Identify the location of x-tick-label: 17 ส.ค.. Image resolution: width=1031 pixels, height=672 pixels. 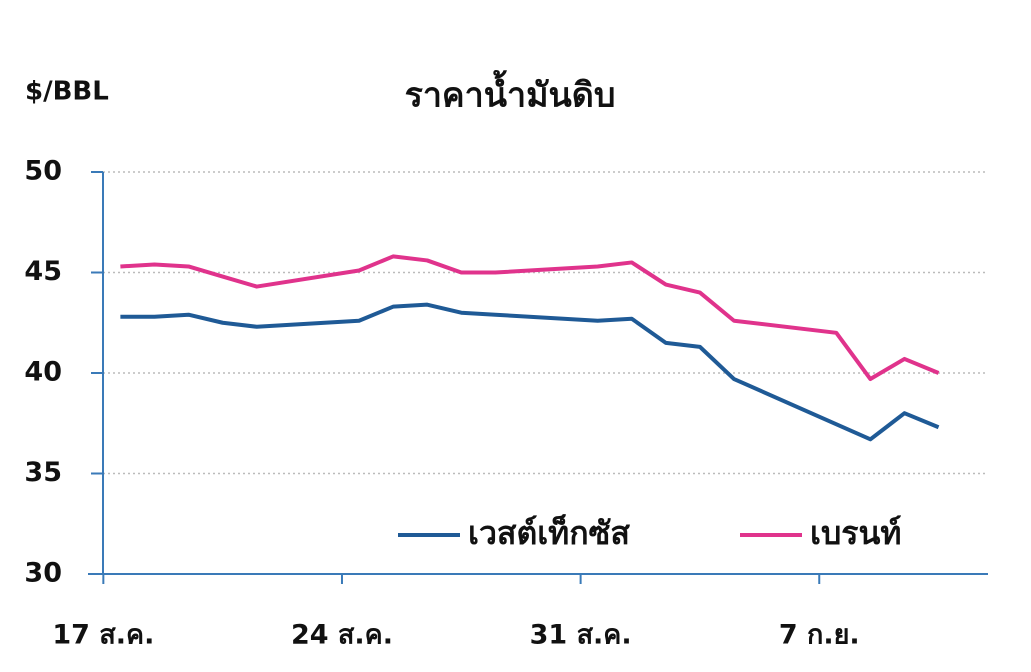
(103, 635).